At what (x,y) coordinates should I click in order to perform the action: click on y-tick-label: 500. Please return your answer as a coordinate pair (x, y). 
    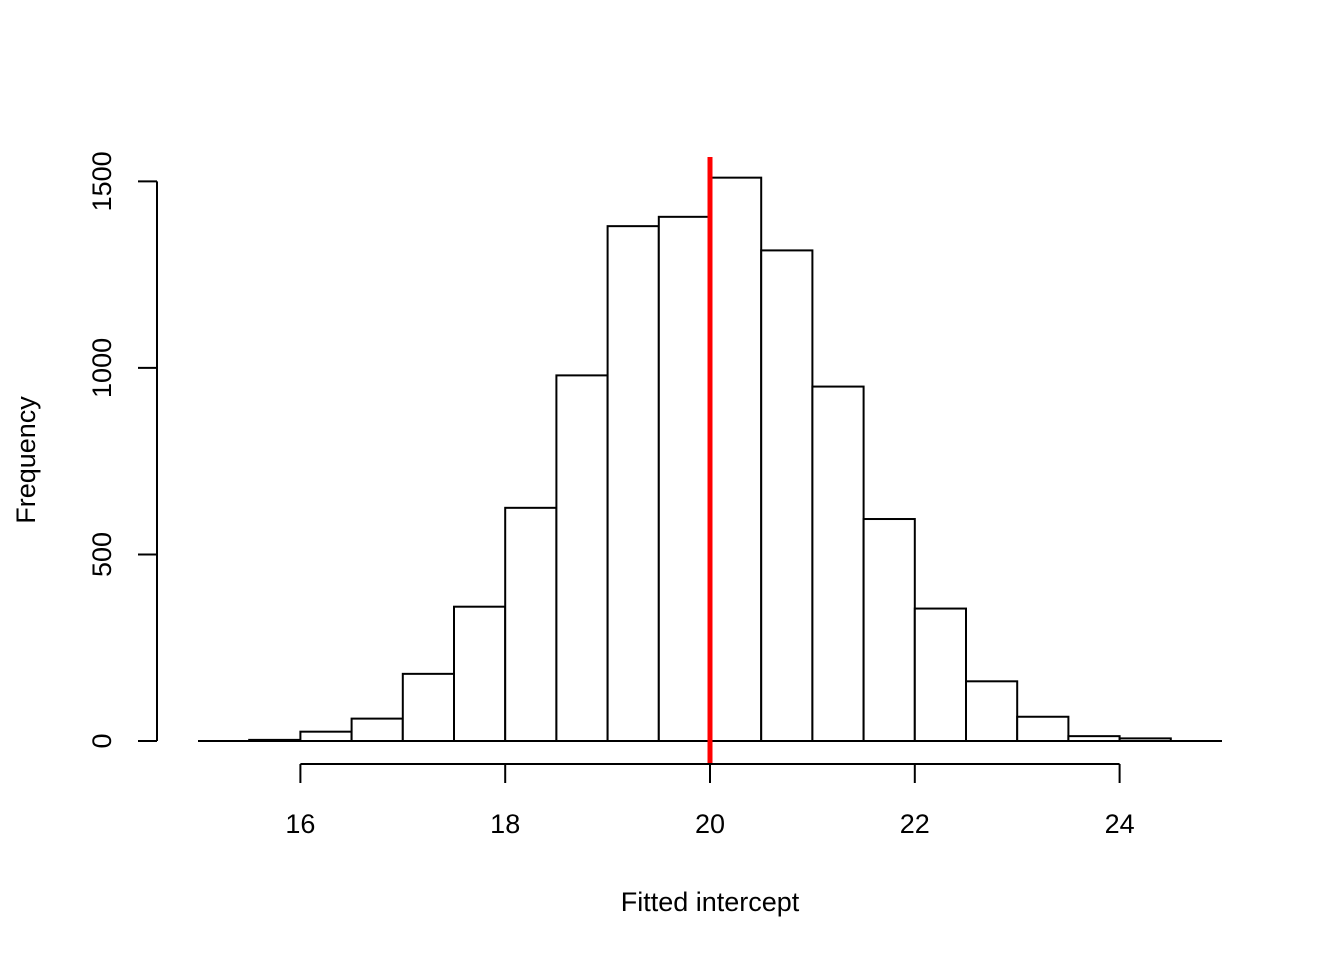
    Looking at the image, I should click on (102, 554).